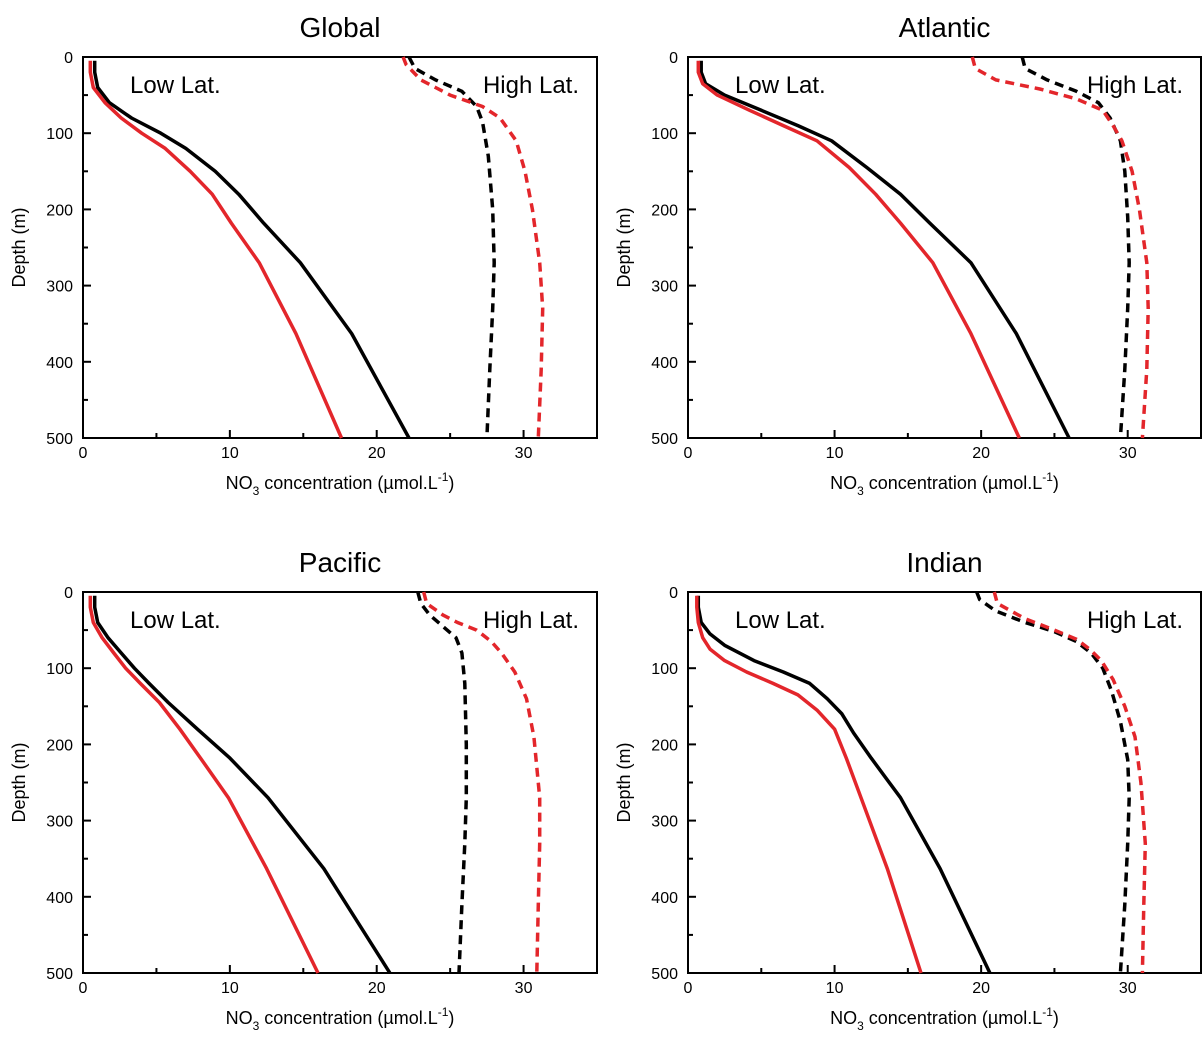 This screenshot has width=1203, height=1037. Describe the element at coordinates (340, 562) in the screenshot. I see `chart-title: Pacific` at that location.